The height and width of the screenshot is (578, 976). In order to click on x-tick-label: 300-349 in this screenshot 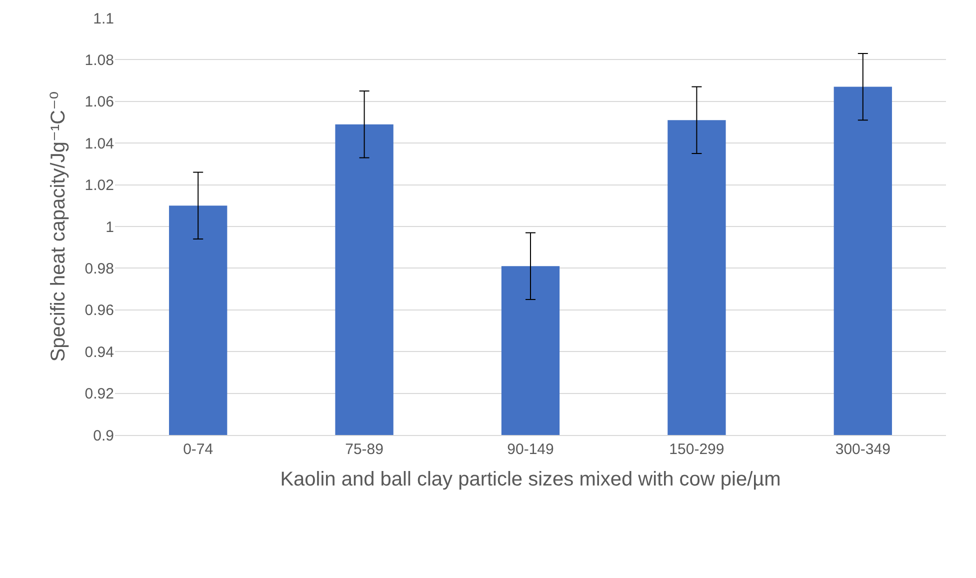, I will do `click(862, 449)`.